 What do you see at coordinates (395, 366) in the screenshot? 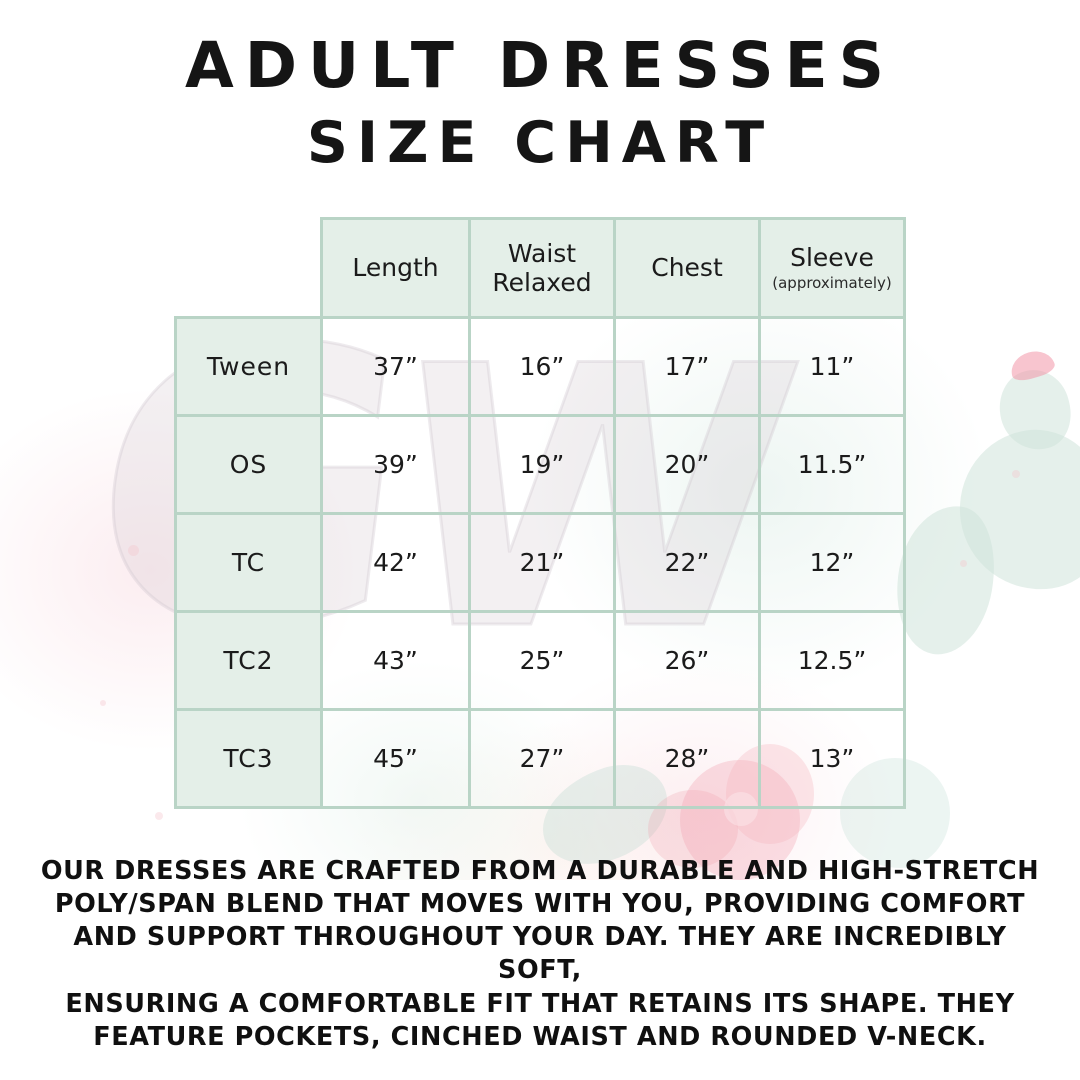
I see `cell-length: 37”` at bounding box center [395, 366].